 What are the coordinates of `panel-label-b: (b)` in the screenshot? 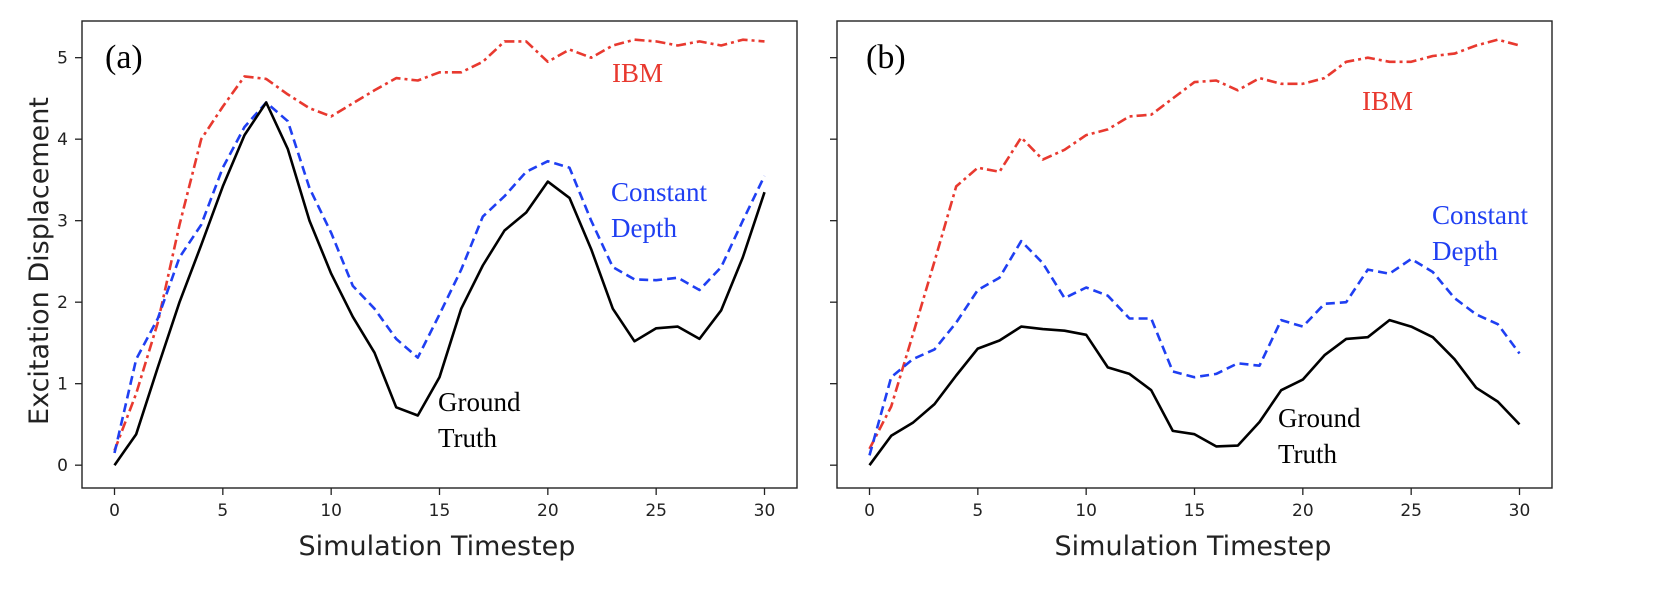 It's located at (886, 57).